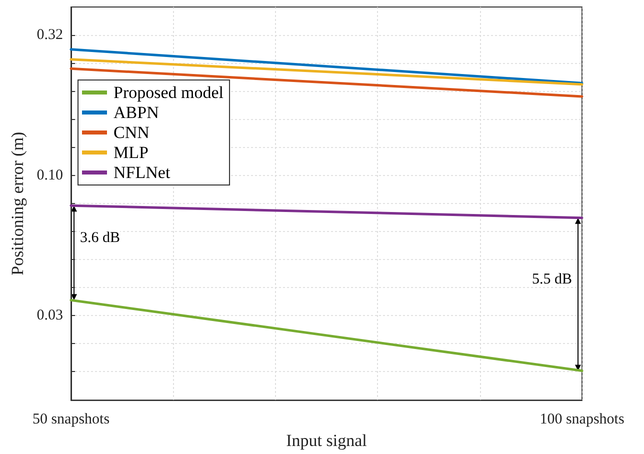 This screenshot has width=644, height=454. I want to click on y-axis-title: Positioning error (m), so click(17, 204).